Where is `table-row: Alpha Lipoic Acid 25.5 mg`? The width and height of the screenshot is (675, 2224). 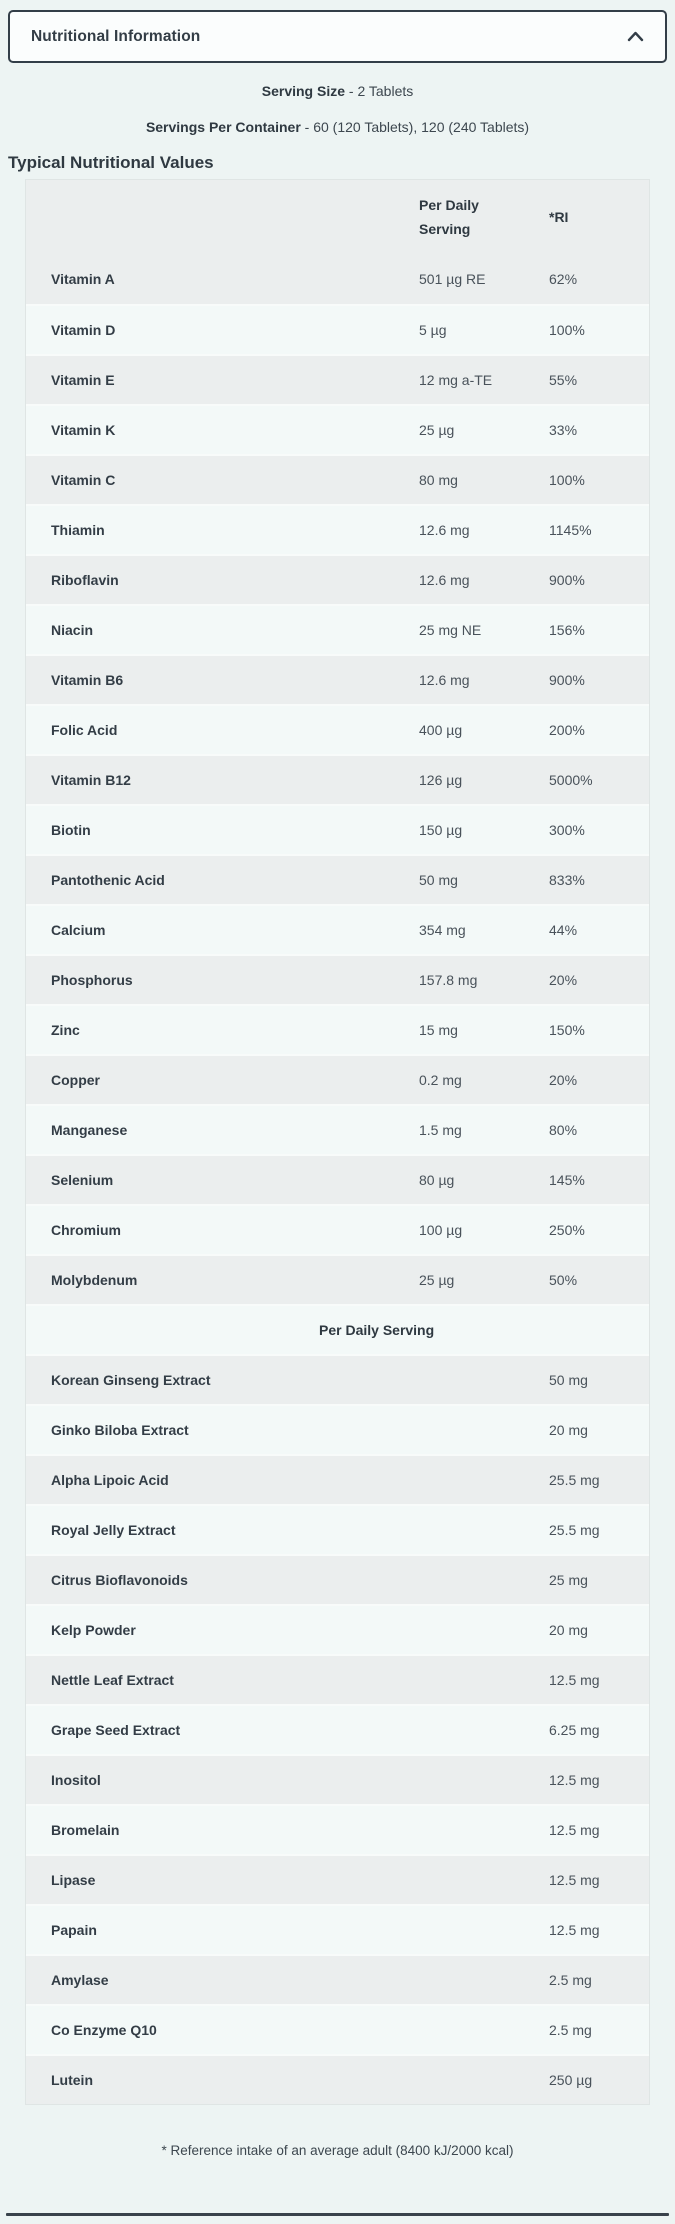 table-row: Alpha Lipoic Acid 25.5 mg is located at coordinates (337, 1479).